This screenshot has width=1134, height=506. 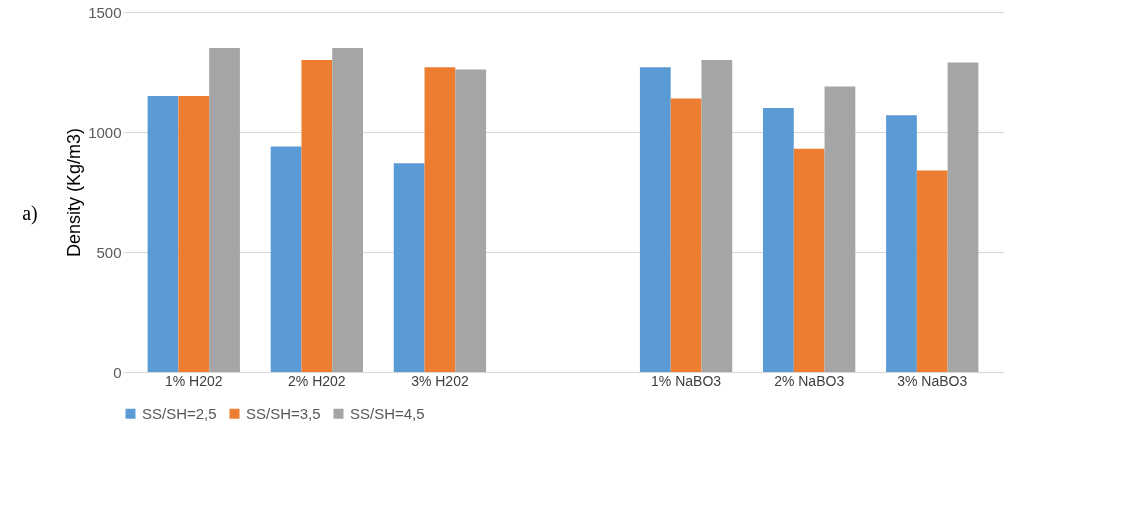 What do you see at coordinates (105, 12) in the screenshot?
I see `y-tick-label: 1500` at bounding box center [105, 12].